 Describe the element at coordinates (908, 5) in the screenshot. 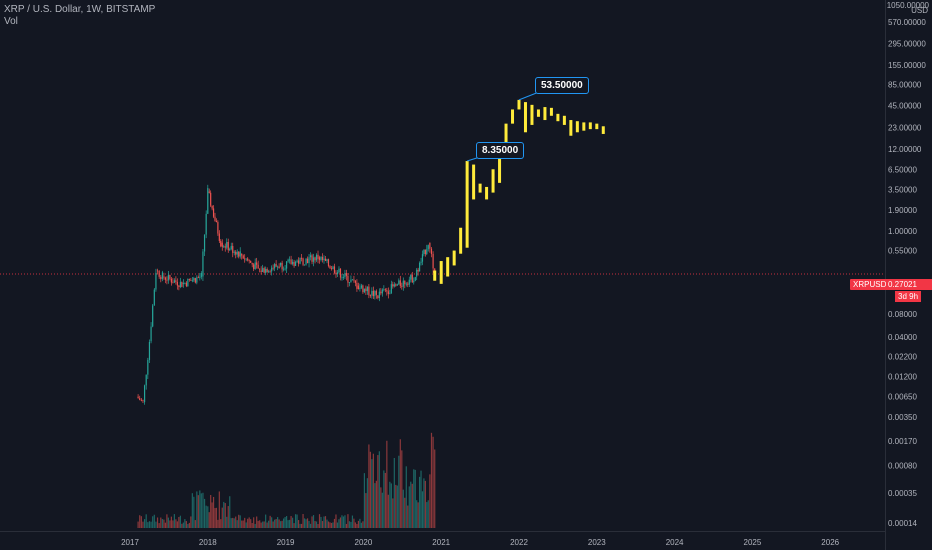

I see `price-axis-top-label: 1050.00000` at that location.